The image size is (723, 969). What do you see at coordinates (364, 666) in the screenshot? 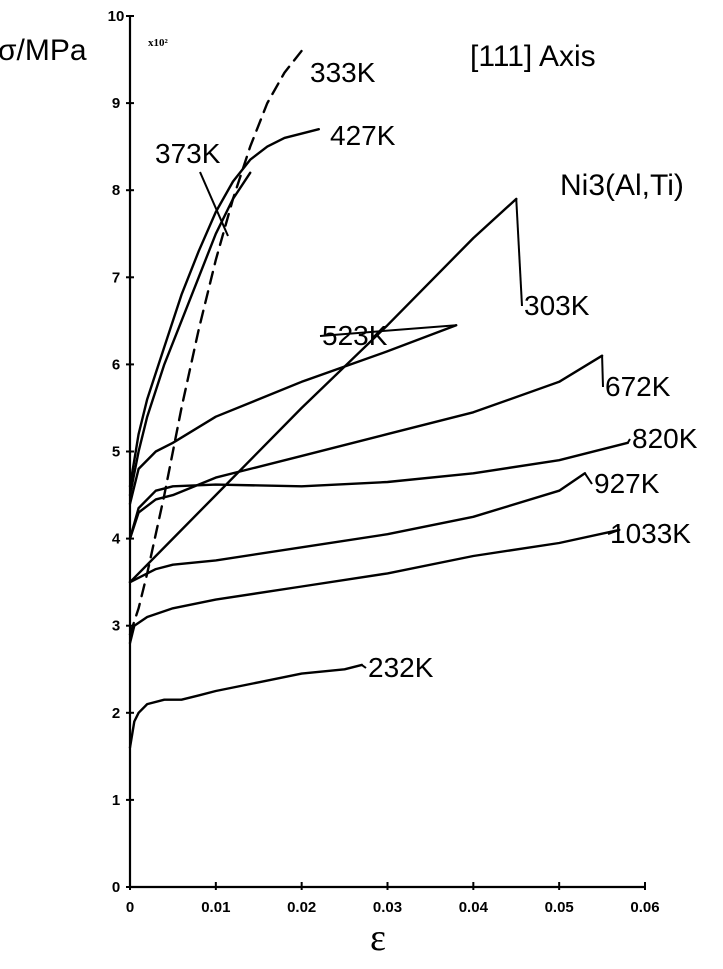
I see `label-leader-232k` at bounding box center [364, 666].